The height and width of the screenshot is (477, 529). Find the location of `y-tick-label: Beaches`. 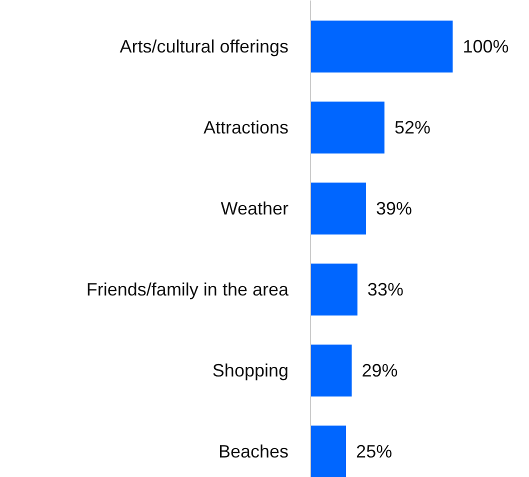

y-tick-label: Beaches is located at coordinates (253, 452).